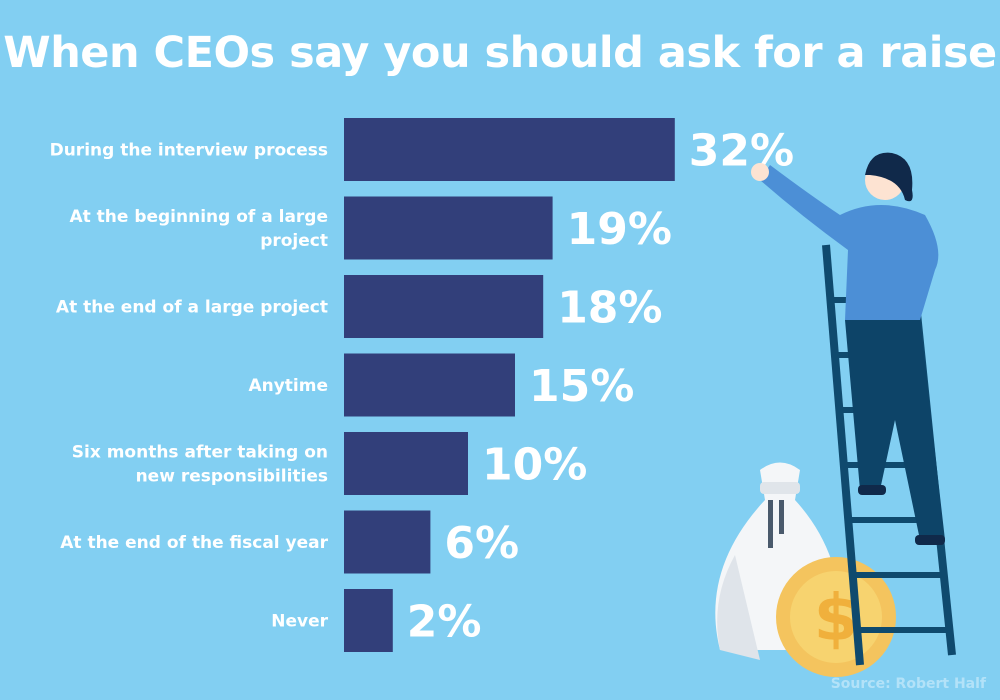  I want to click on category-label: At the end of the fiscal year, so click(194, 543).